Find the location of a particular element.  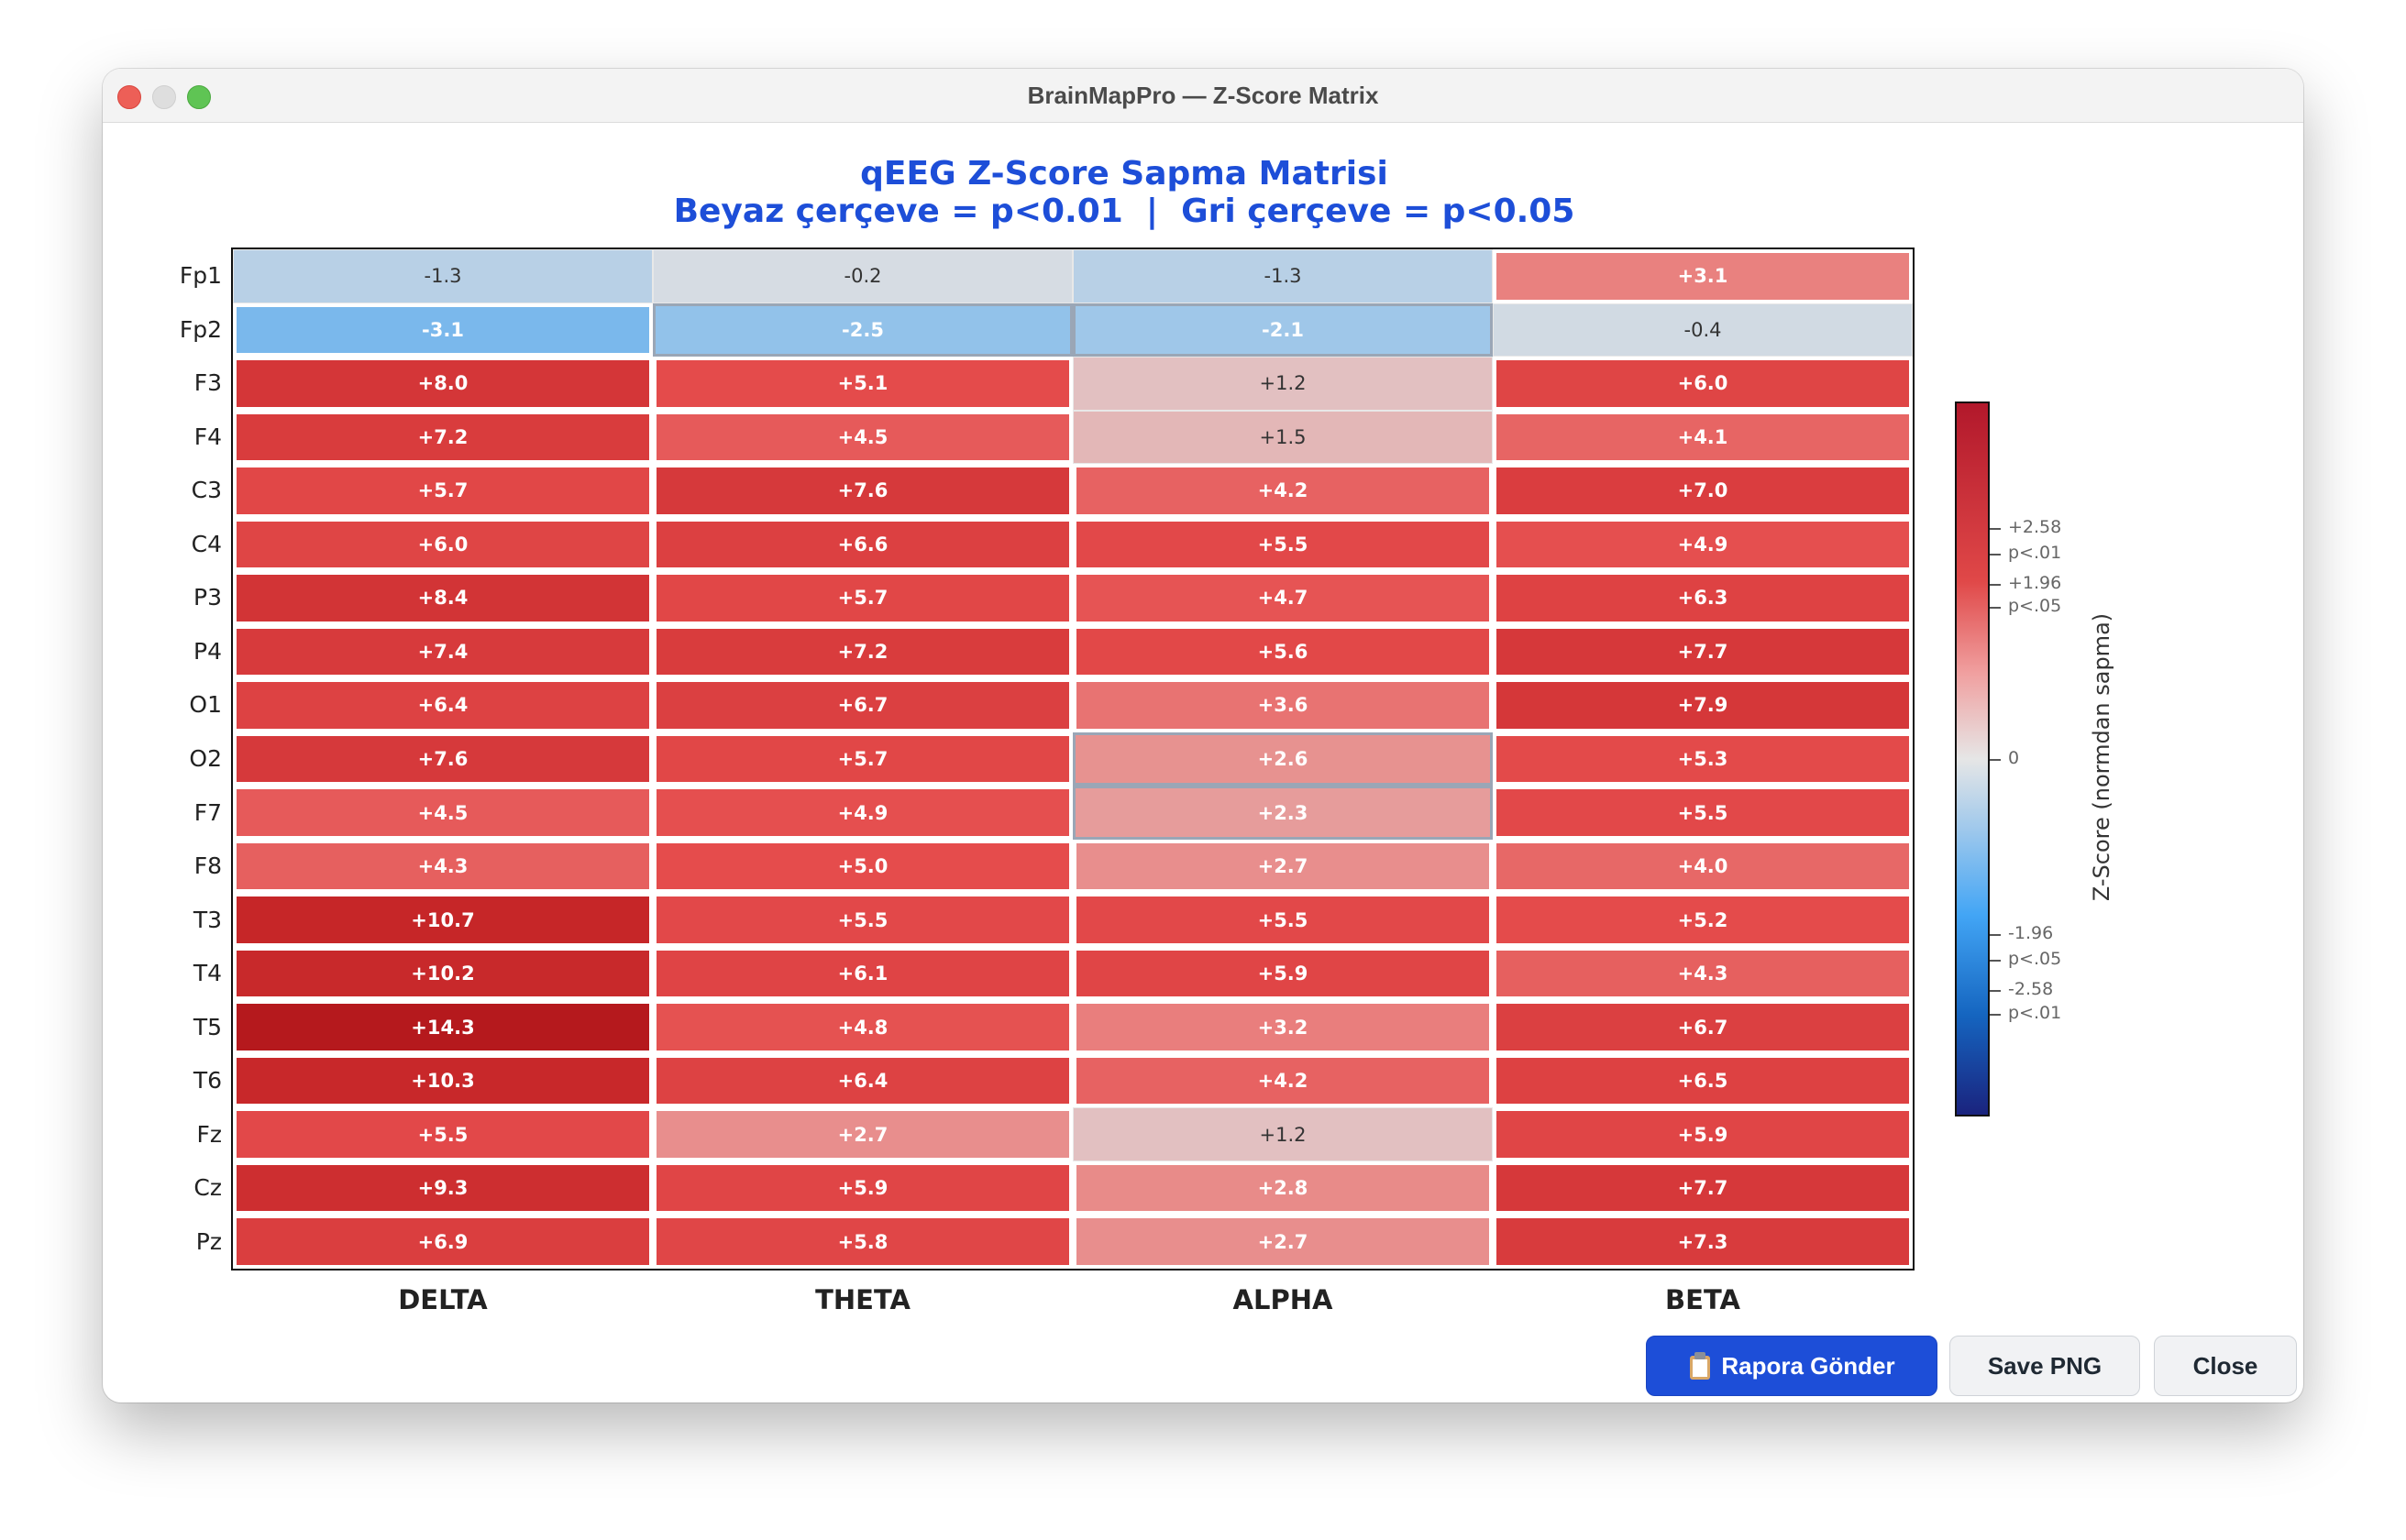

row-label: C4 is located at coordinates (206, 543).